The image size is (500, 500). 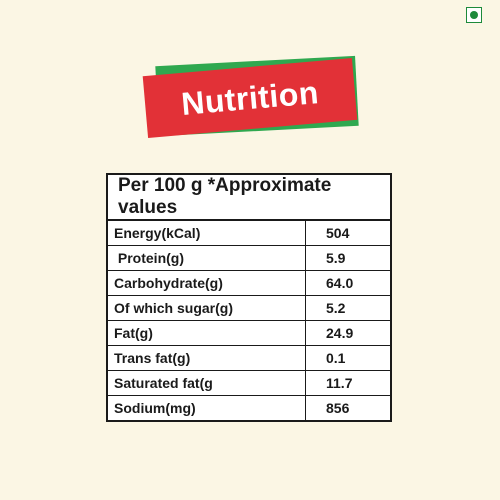 I want to click on veg-dot, so click(x=474, y=15).